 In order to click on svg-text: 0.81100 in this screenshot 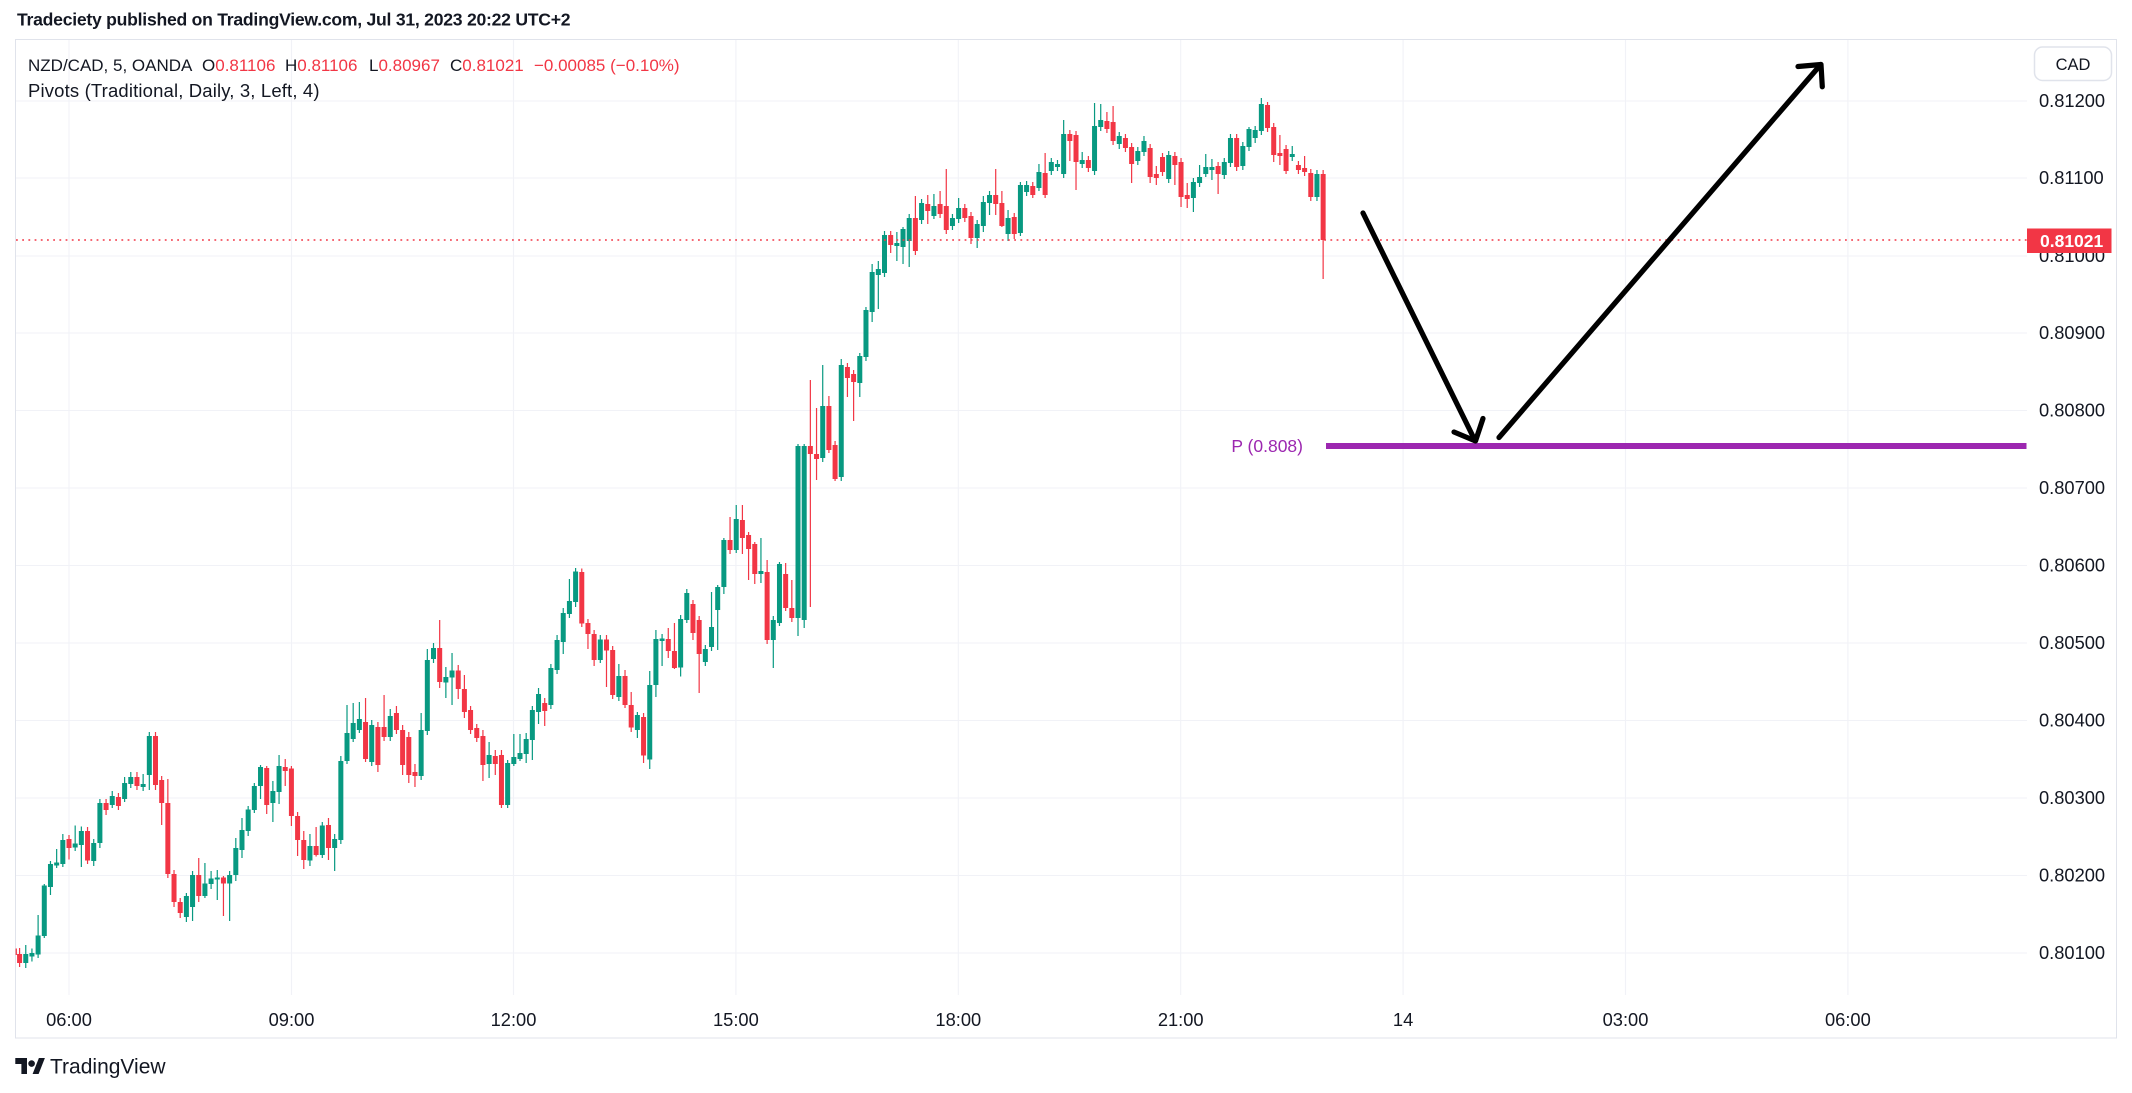, I will do `click(2071, 177)`.